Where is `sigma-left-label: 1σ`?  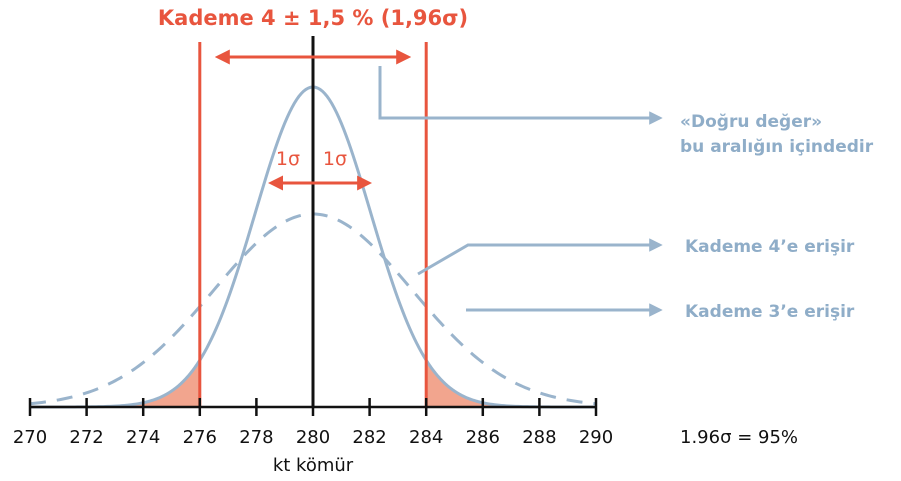
sigma-left-label: 1σ is located at coordinates (288, 159).